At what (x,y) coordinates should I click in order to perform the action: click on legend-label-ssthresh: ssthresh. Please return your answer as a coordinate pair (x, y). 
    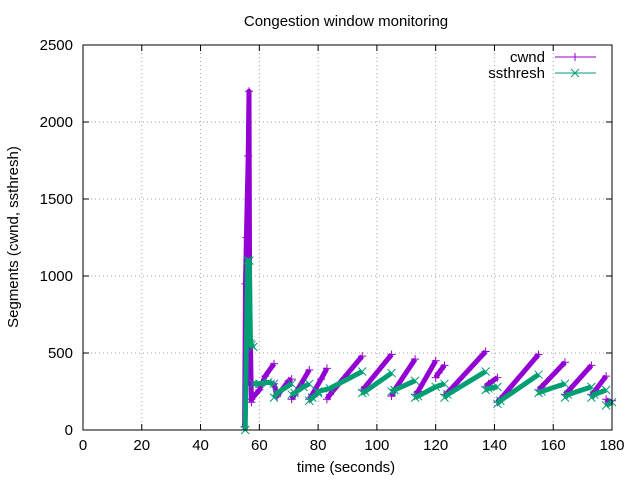
    Looking at the image, I should click on (516, 73).